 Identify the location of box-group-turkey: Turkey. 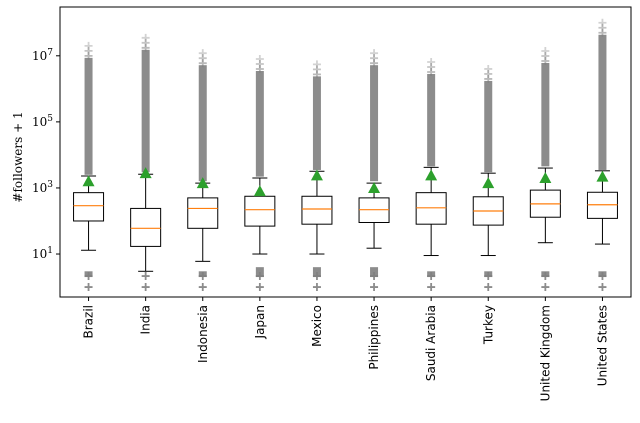
(488, 204).